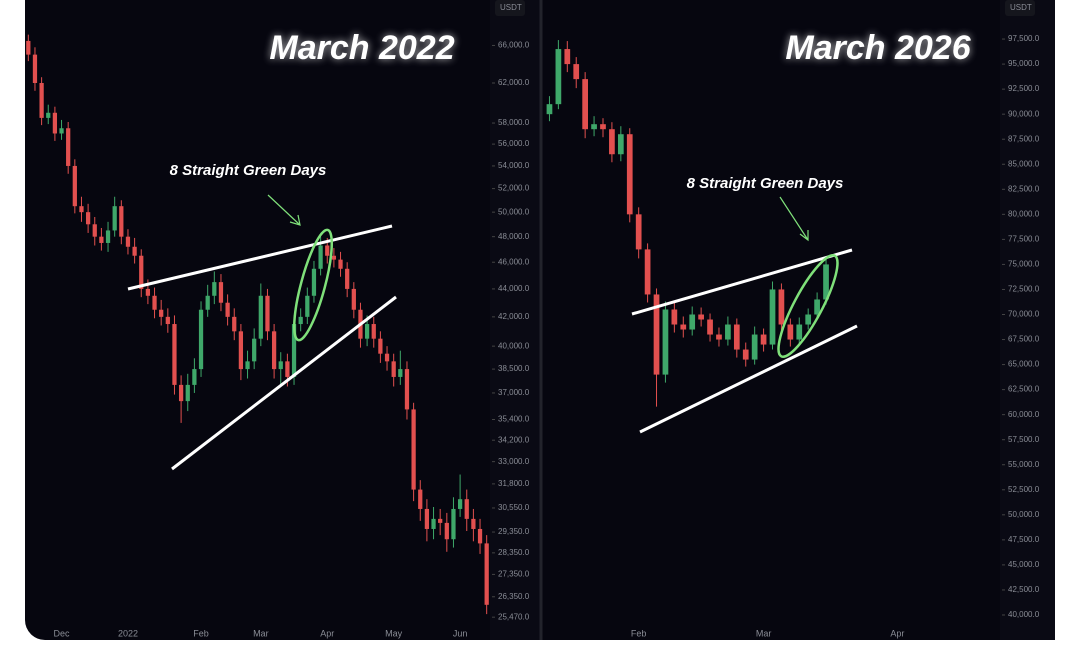 This screenshot has height=648, width=1080. Describe the element at coordinates (514, 122) in the screenshot. I see `y-tick-label: 58,000.0` at that location.